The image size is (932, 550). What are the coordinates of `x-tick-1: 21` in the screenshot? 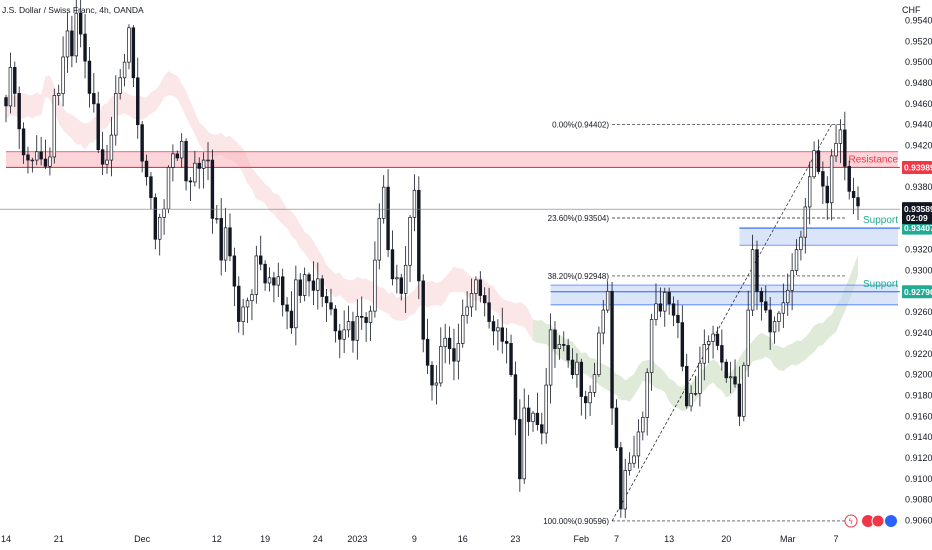 It's located at (59, 539).